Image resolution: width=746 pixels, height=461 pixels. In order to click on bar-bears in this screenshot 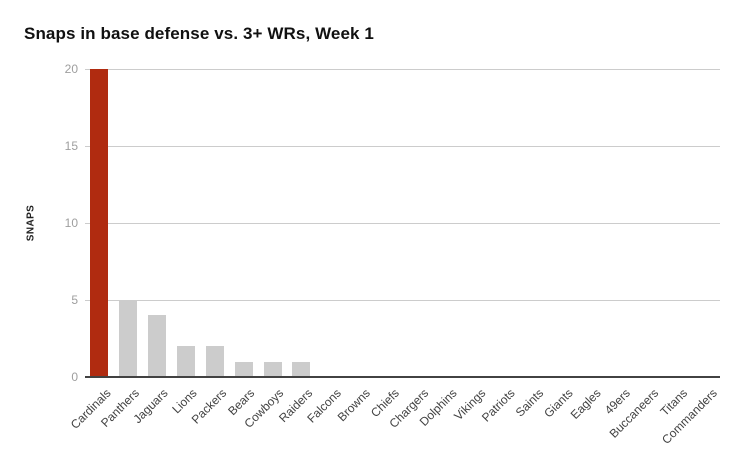, I will do `click(243, 369)`.